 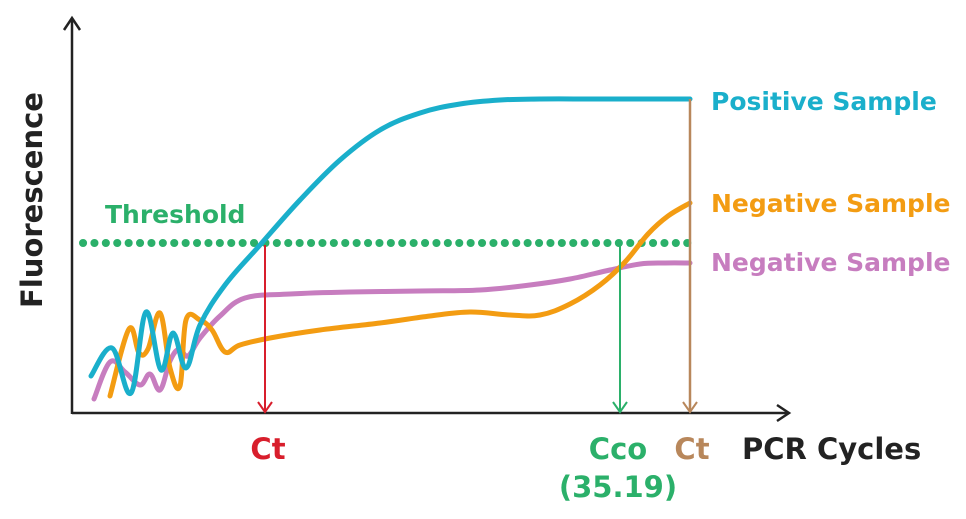 What do you see at coordinates (175, 214) in the screenshot?
I see `threshold-label: Threshold` at bounding box center [175, 214].